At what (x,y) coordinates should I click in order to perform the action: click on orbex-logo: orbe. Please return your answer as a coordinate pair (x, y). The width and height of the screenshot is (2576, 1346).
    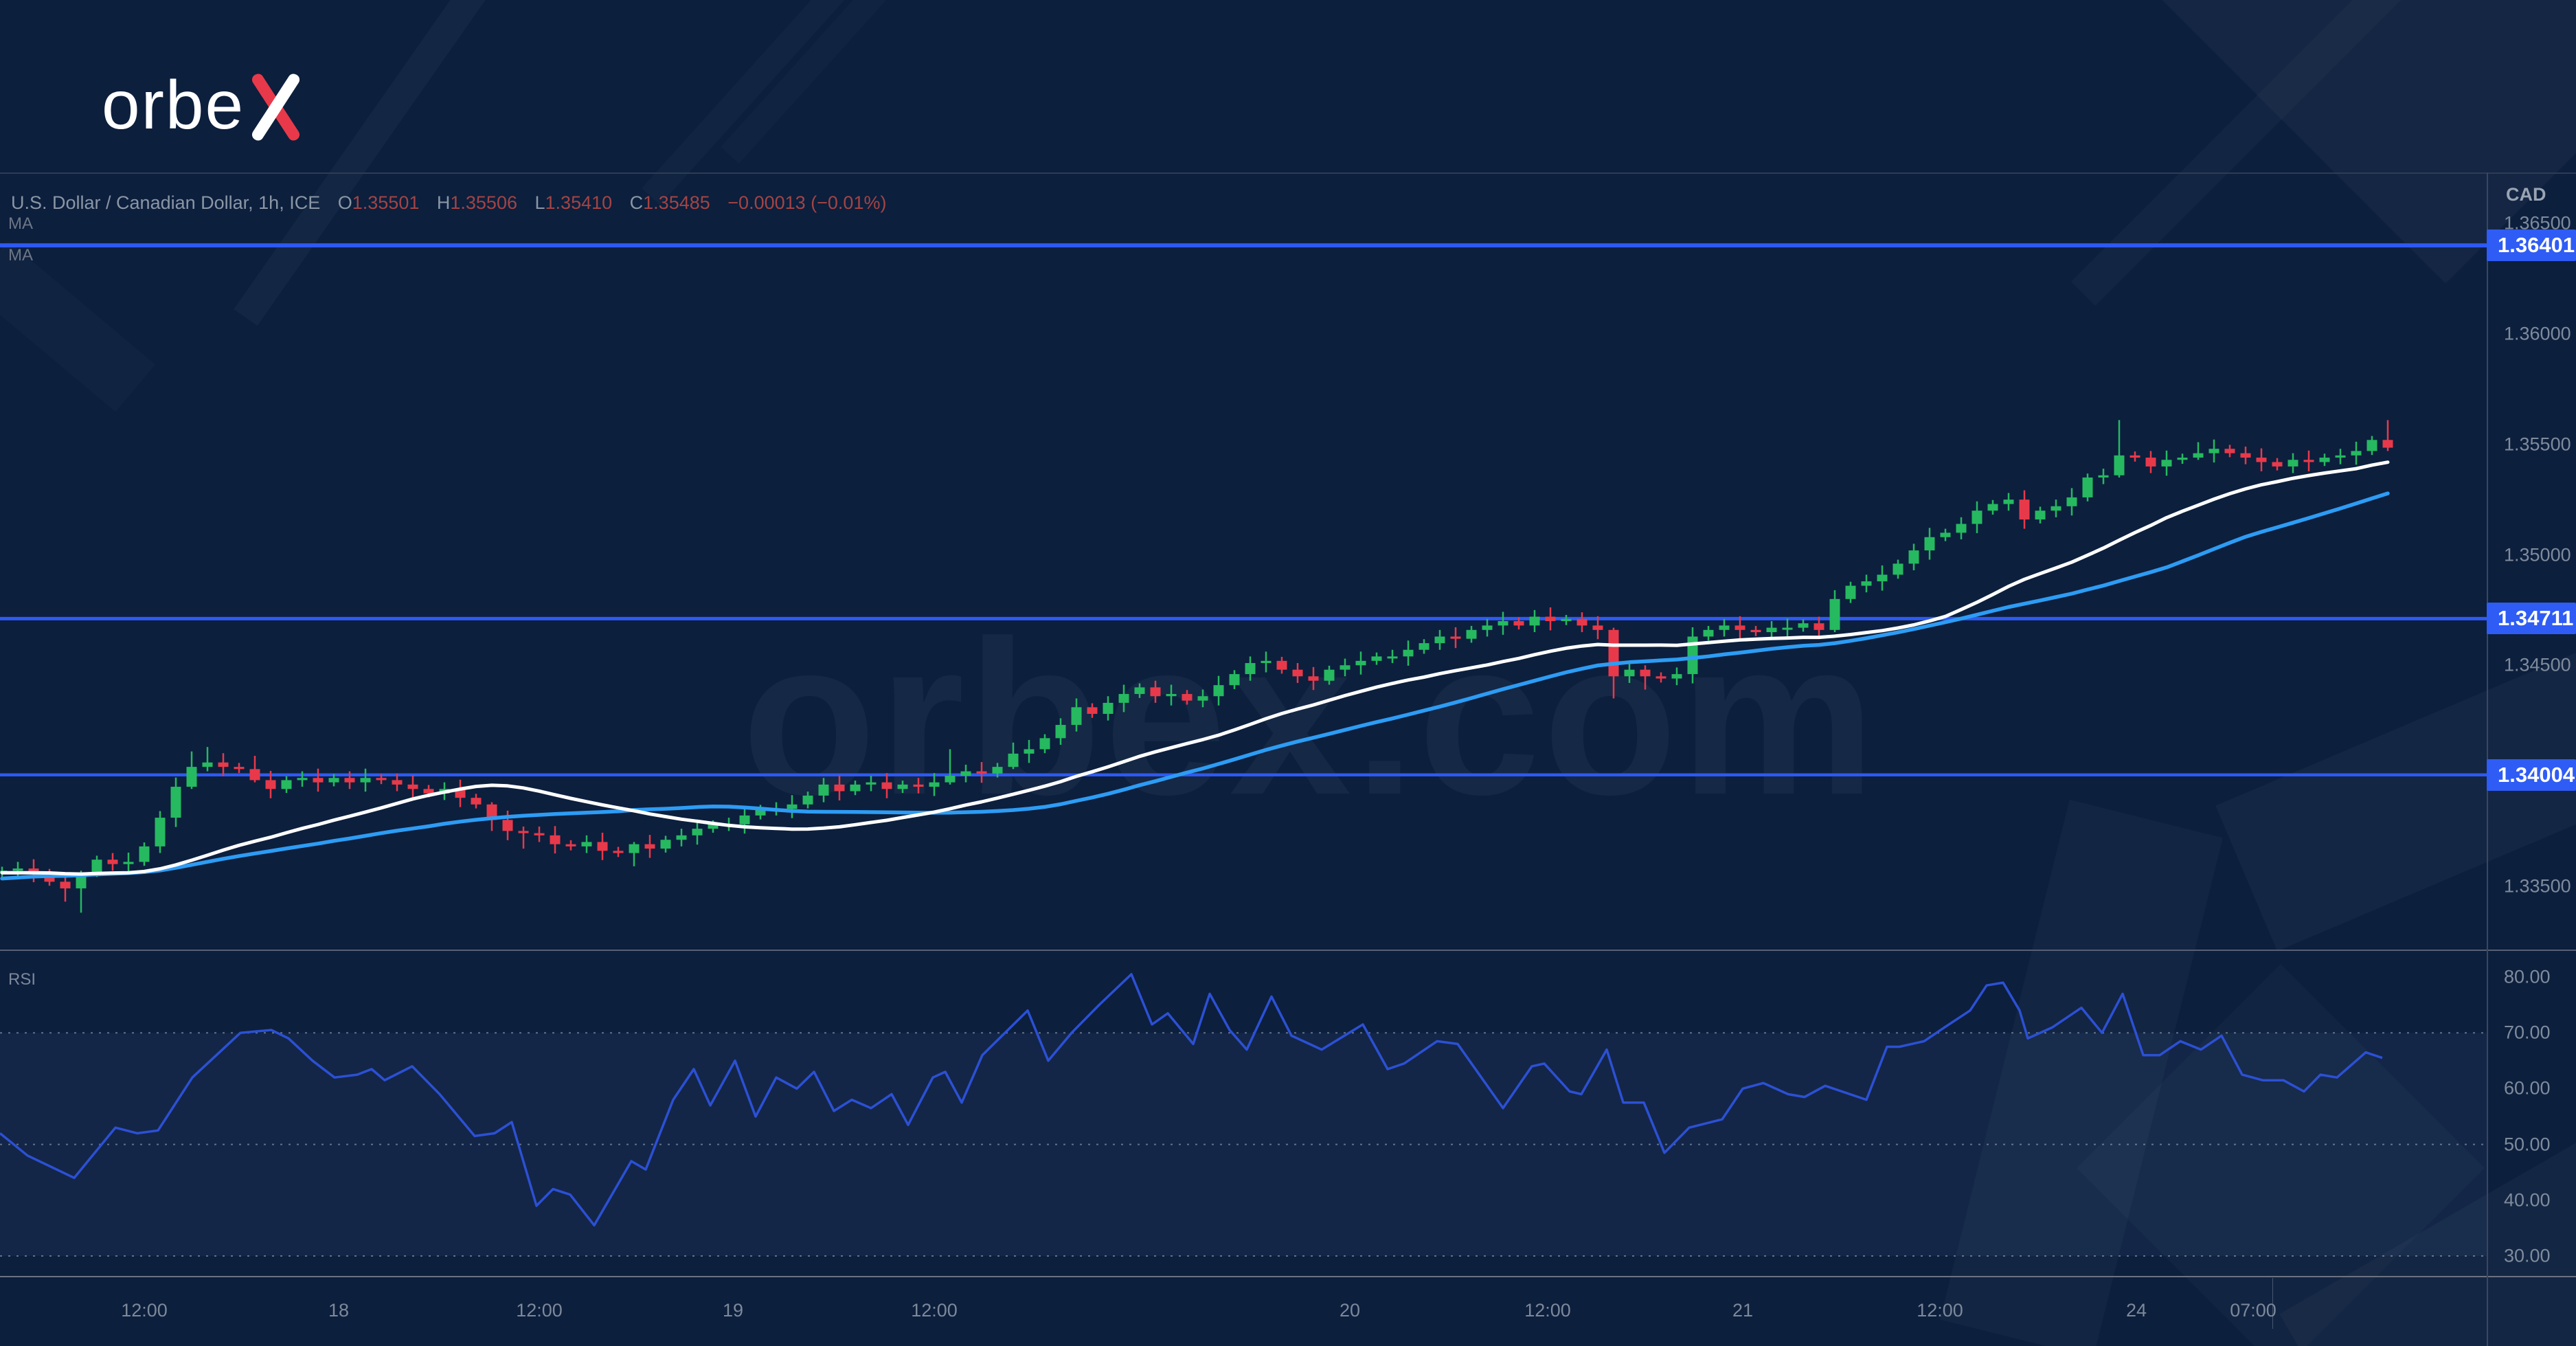
    Looking at the image, I should click on (202, 105).